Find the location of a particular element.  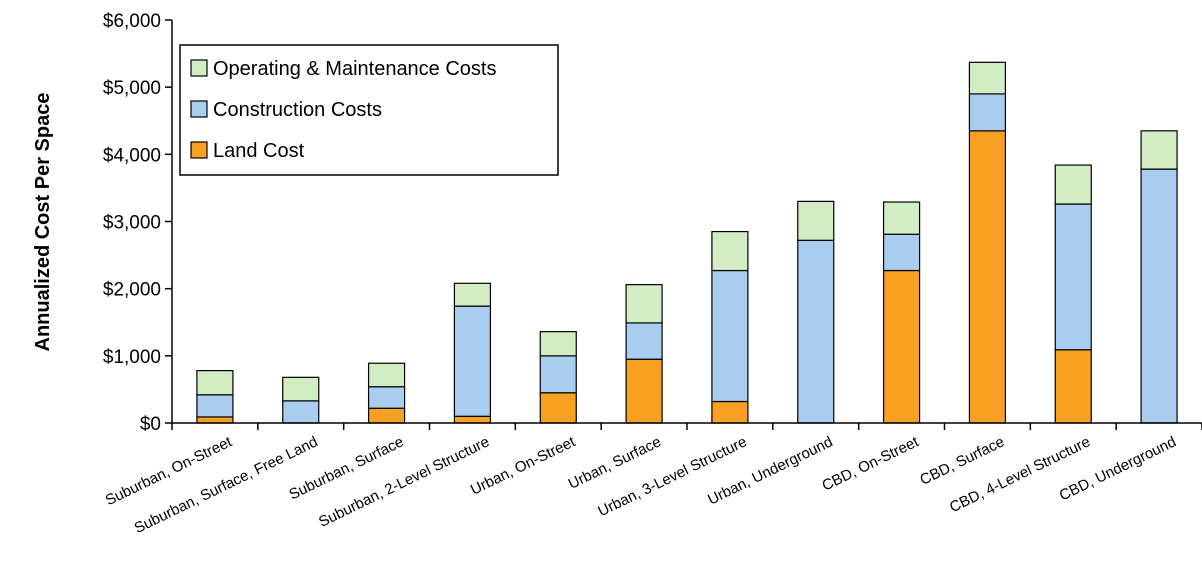

y-tick-label: $3,000 is located at coordinates (132, 223).